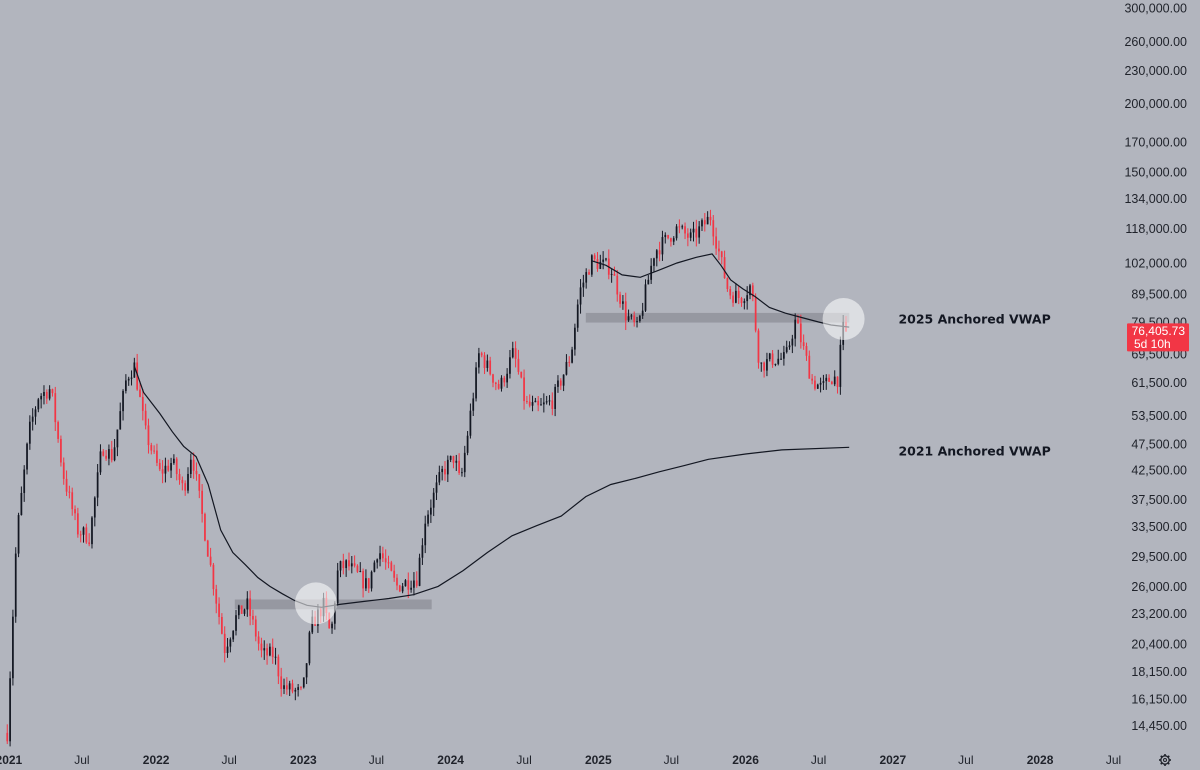 The width and height of the screenshot is (1200, 770). What do you see at coordinates (1159, 700) in the screenshot?
I see `y-tick-label: 16,150.00` at bounding box center [1159, 700].